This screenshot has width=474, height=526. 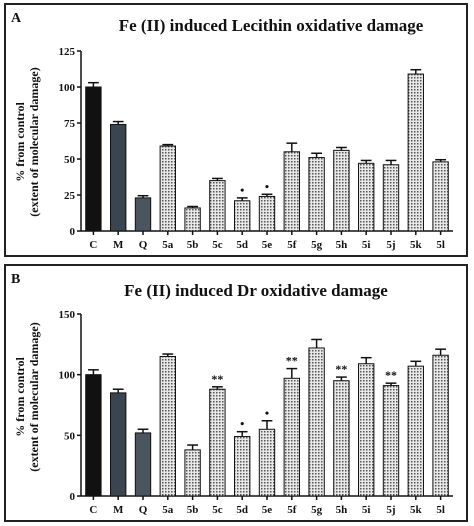 I want to click on chart-title: Fe (II) induced Dr oxidative damage, so click(x=256, y=290).